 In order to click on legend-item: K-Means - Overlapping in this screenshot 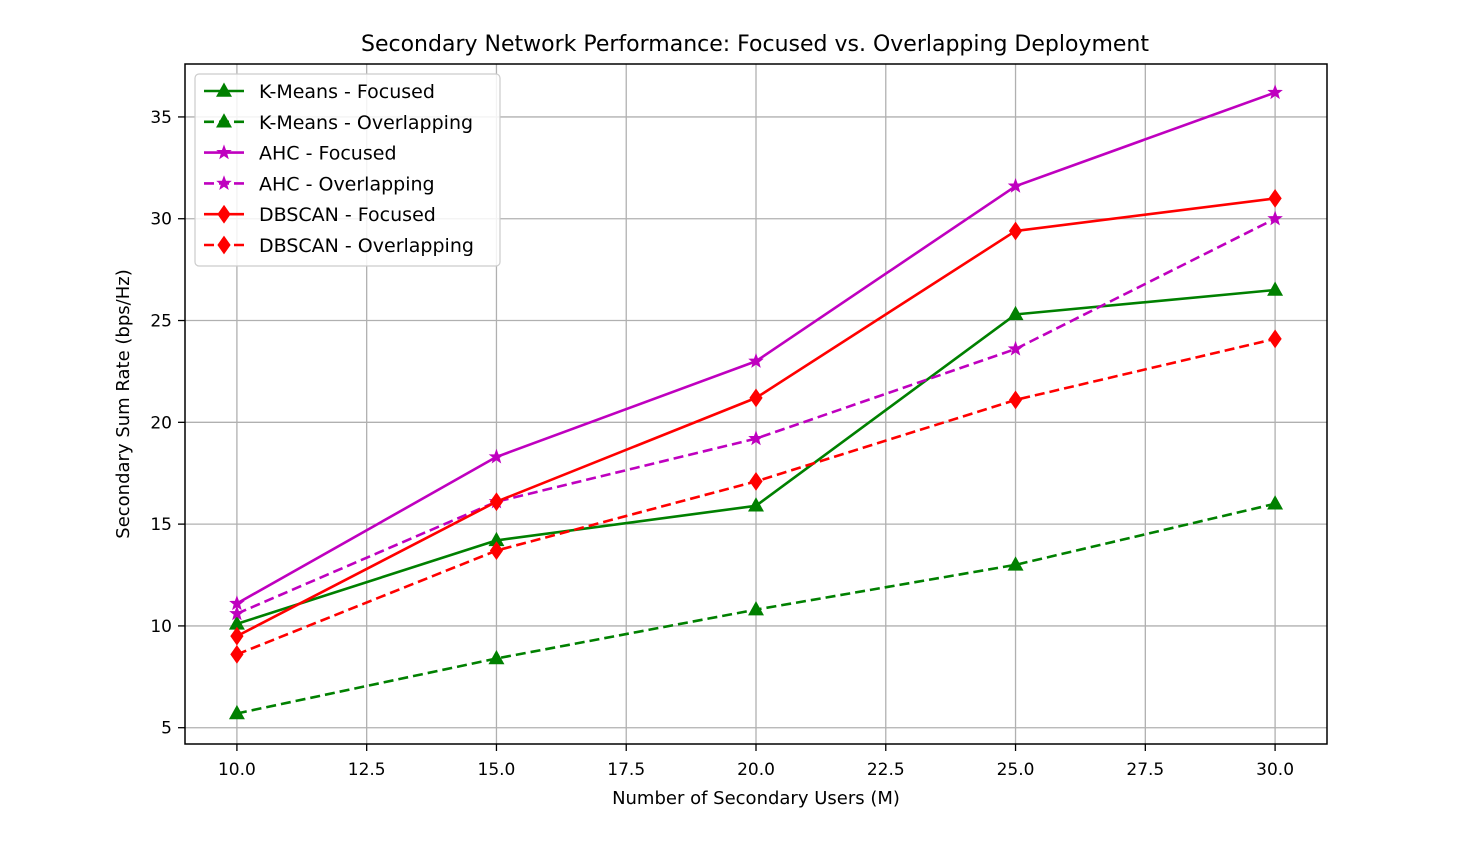, I will do `click(338, 123)`.